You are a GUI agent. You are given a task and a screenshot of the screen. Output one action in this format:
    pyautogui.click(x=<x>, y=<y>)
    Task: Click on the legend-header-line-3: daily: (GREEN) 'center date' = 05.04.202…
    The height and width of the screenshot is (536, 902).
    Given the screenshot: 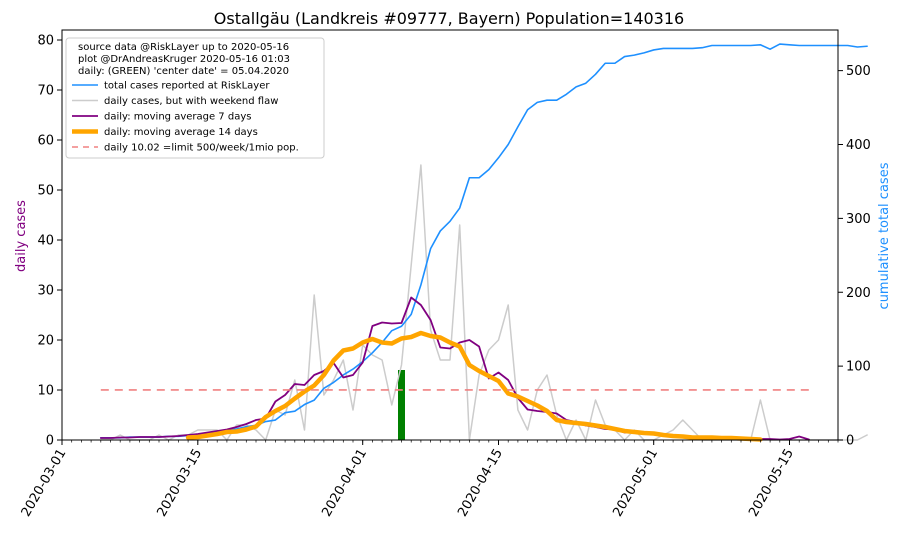 What is the action you would take?
    pyautogui.click(x=183, y=71)
    